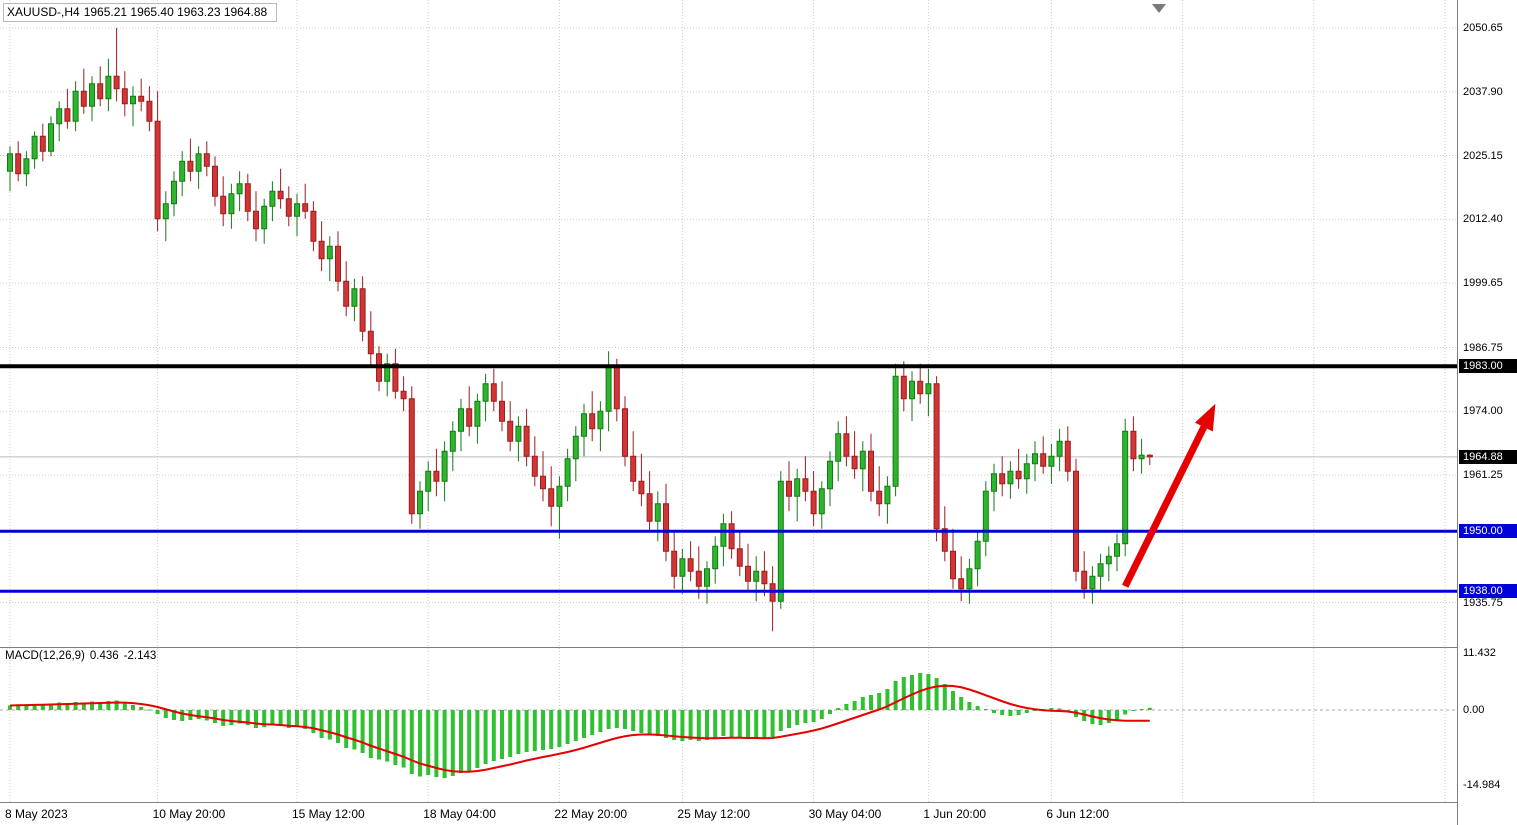 This screenshot has width=1517, height=825. I want to click on trend-arrow-head, so click(1205, 417).